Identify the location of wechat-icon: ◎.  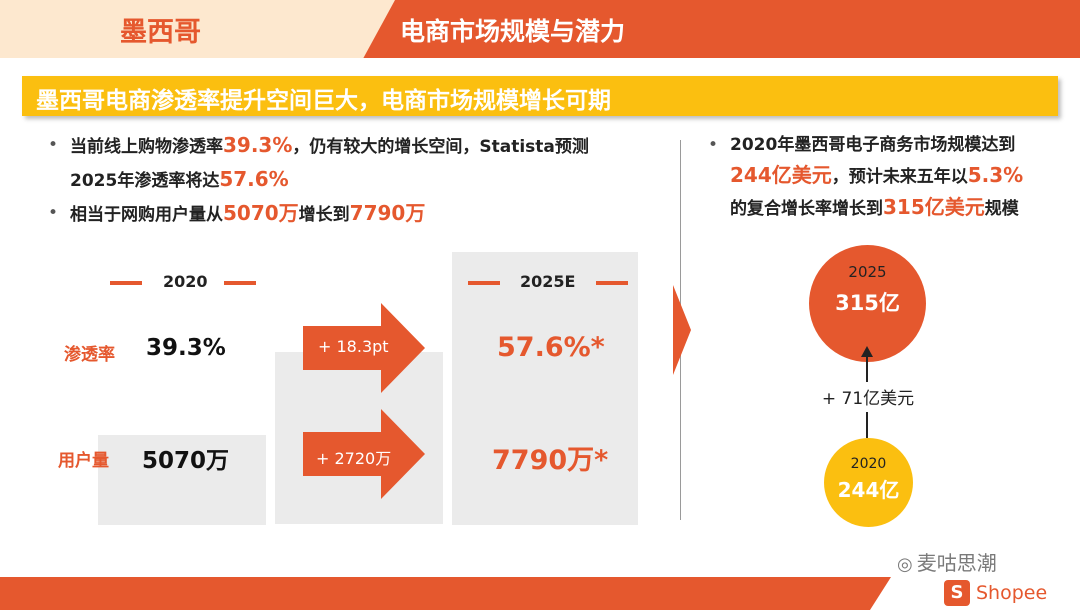
(905, 564).